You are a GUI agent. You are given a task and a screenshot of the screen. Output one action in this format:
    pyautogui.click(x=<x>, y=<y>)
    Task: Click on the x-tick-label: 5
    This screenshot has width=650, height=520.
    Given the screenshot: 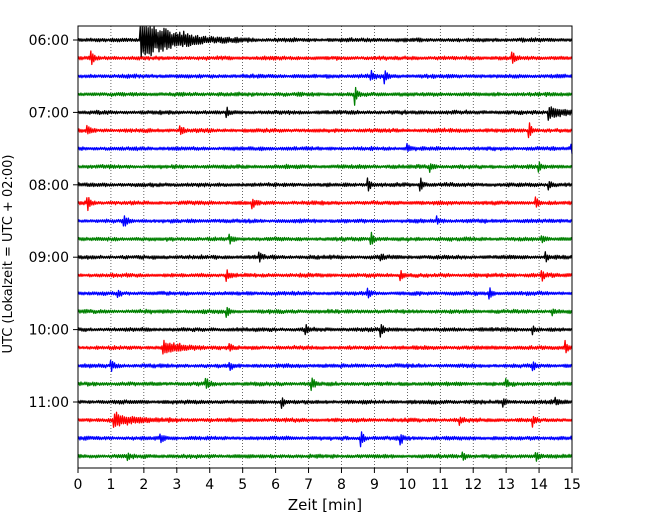 What is the action you would take?
    pyautogui.click(x=242, y=485)
    